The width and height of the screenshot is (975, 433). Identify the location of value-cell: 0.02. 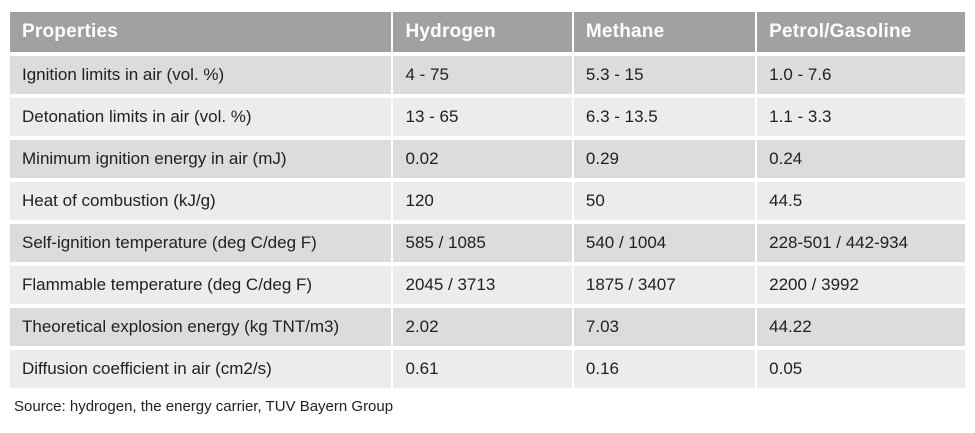
(482, 159).